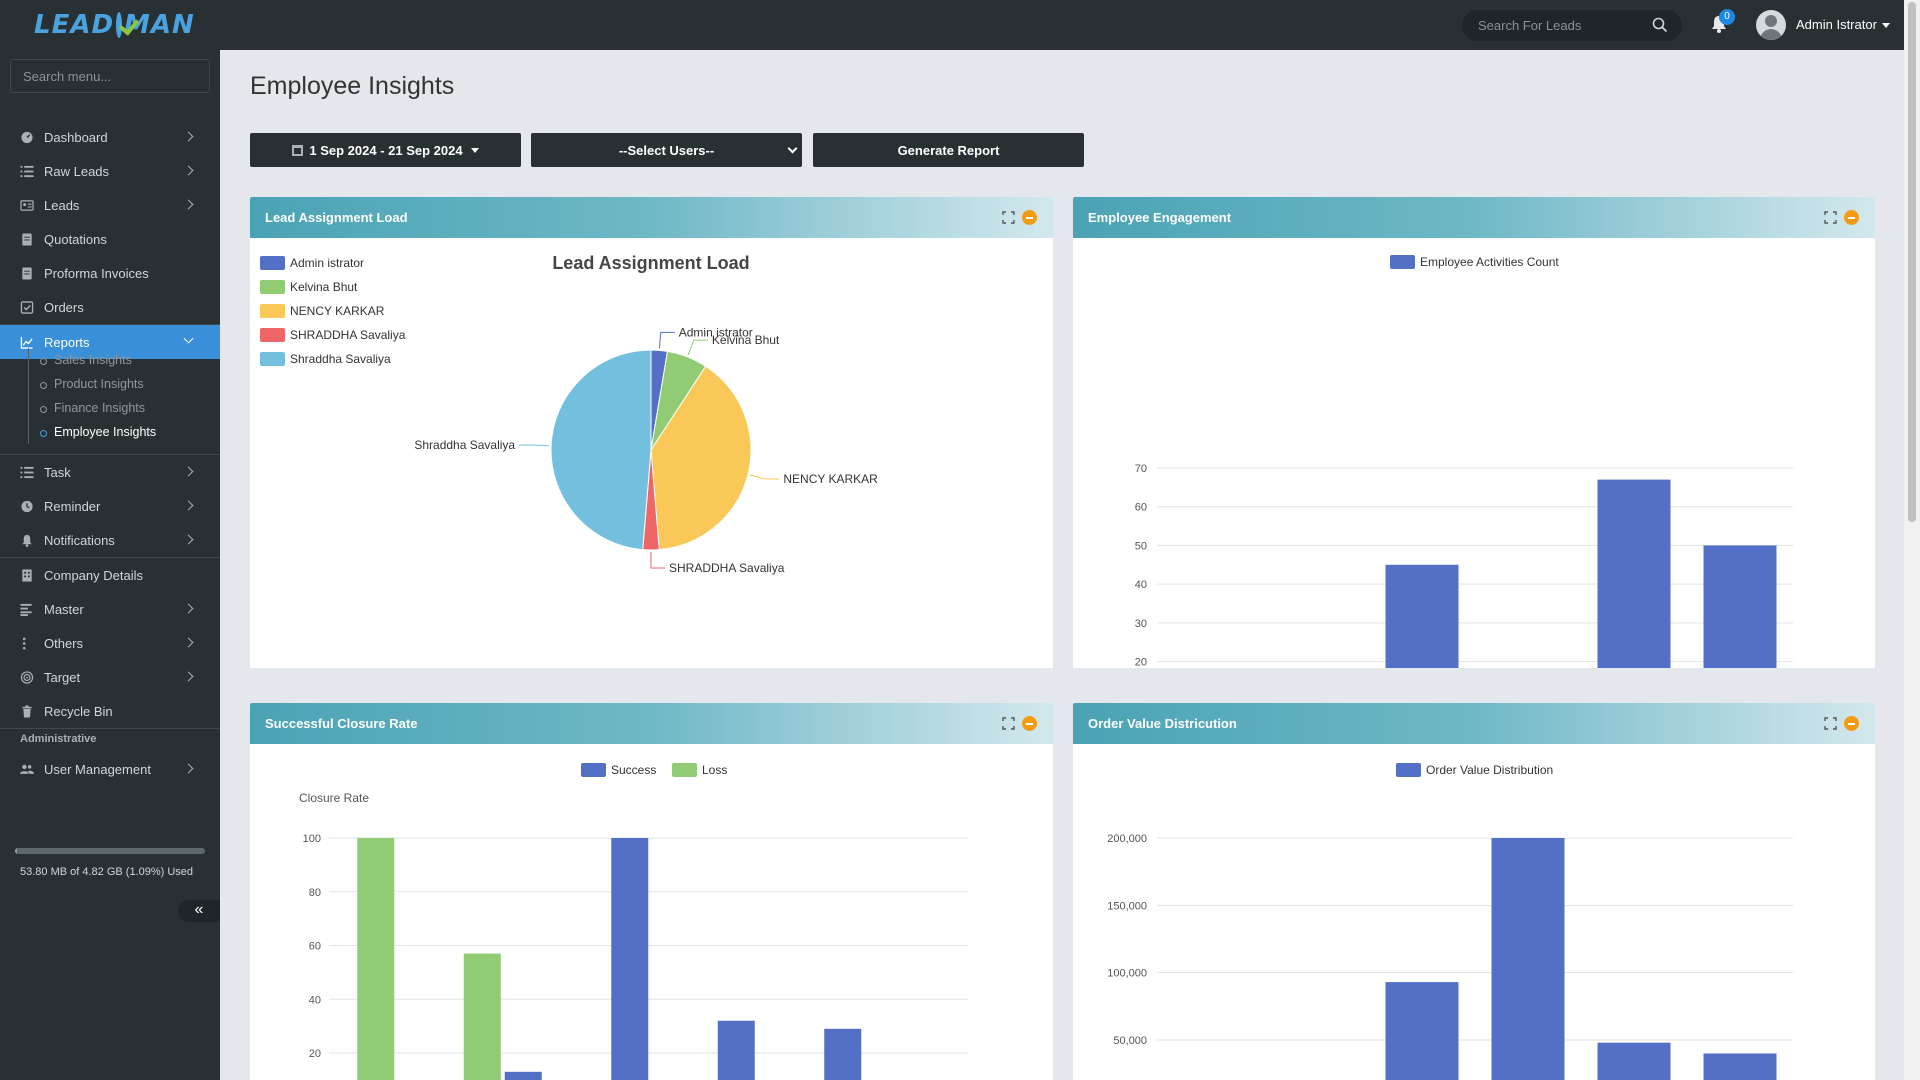  I want to click on id-card-icon, so click(27, 205).